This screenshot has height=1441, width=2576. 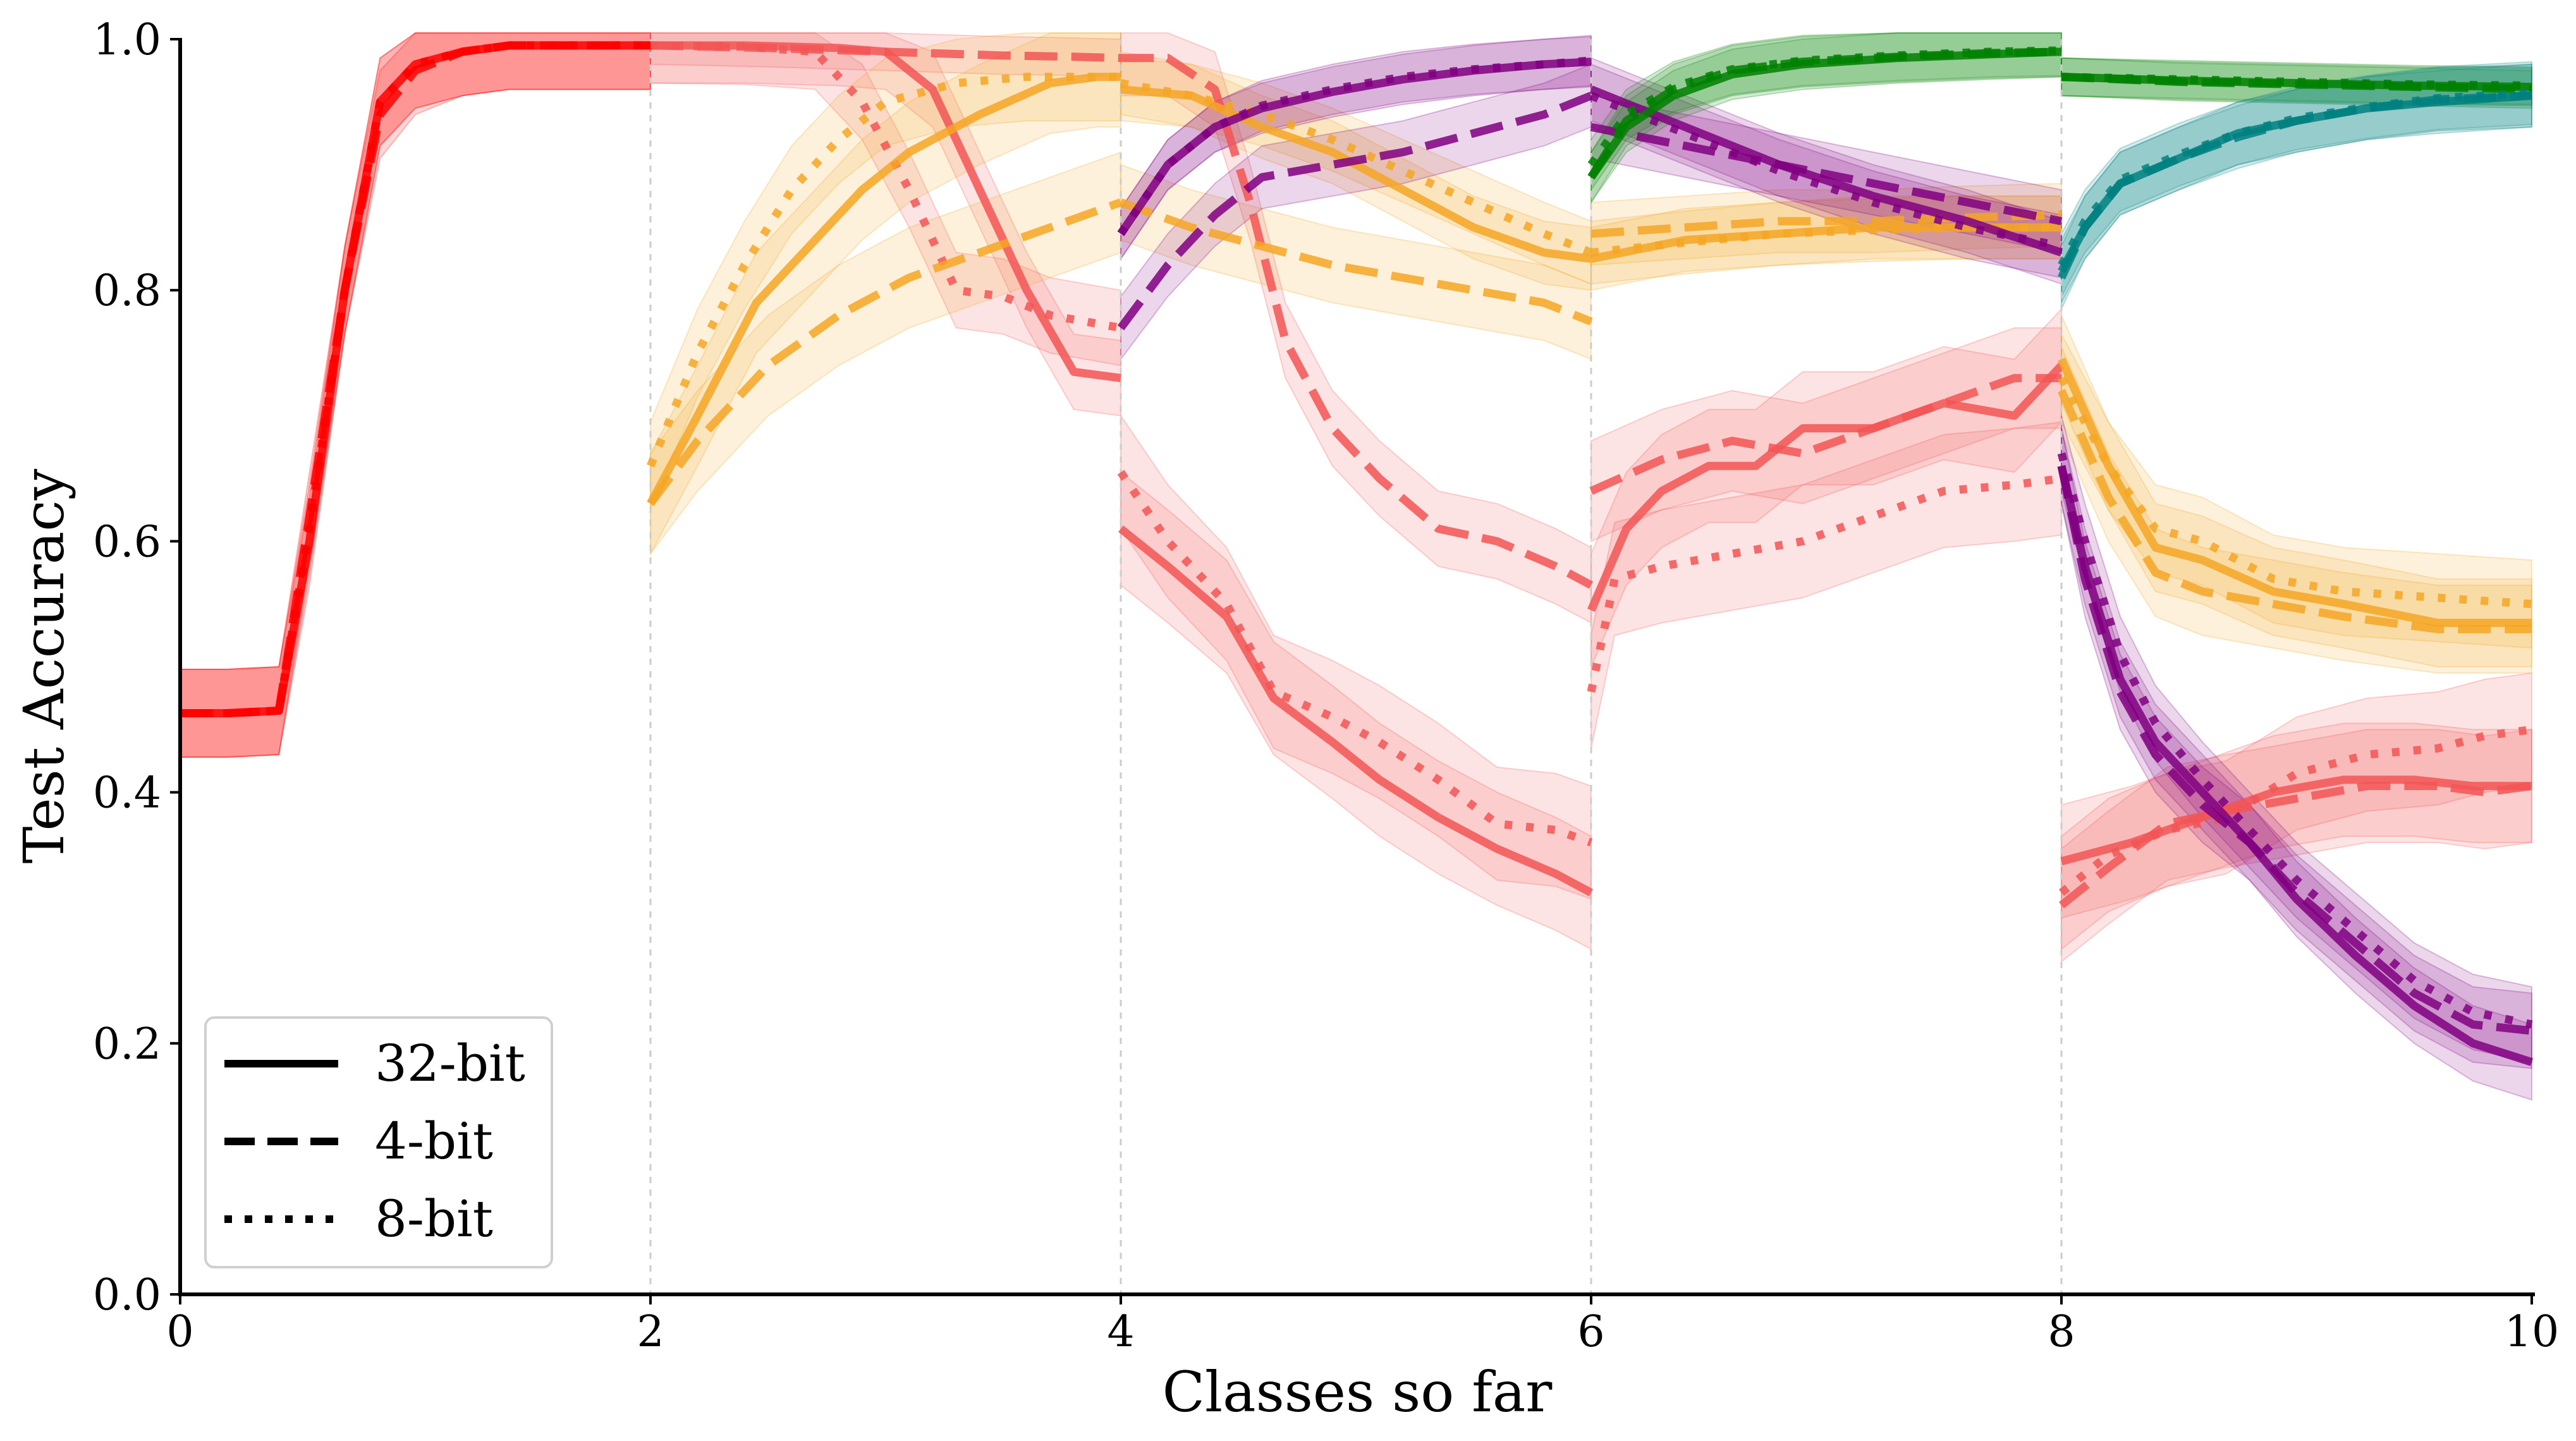 What do you see at coordinates (2532, 1332) in the screenshot?
I see `x-tick-label: 10` at bounding box center [2532, 1332].